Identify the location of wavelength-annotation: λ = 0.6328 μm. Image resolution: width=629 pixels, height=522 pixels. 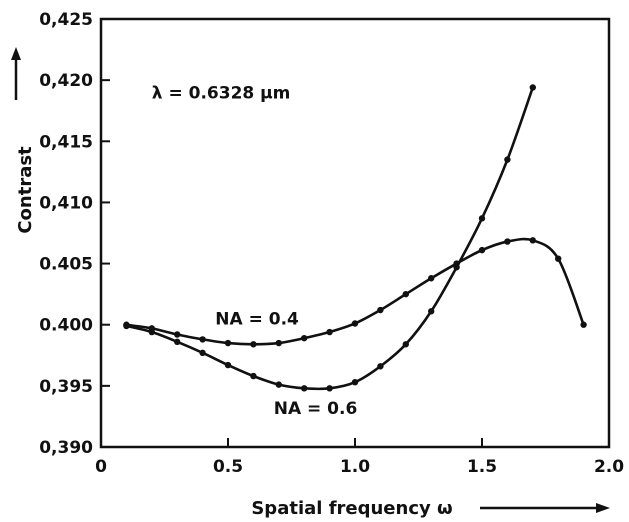
(221, 93).